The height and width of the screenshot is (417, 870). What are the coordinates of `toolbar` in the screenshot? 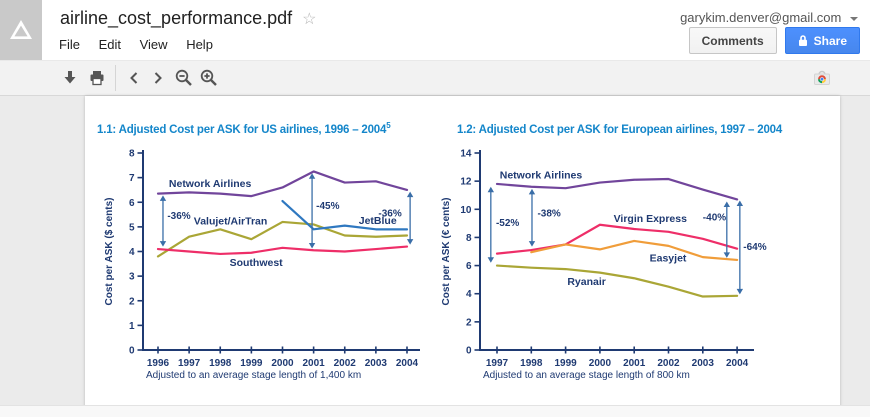 It's located at (435, 78).